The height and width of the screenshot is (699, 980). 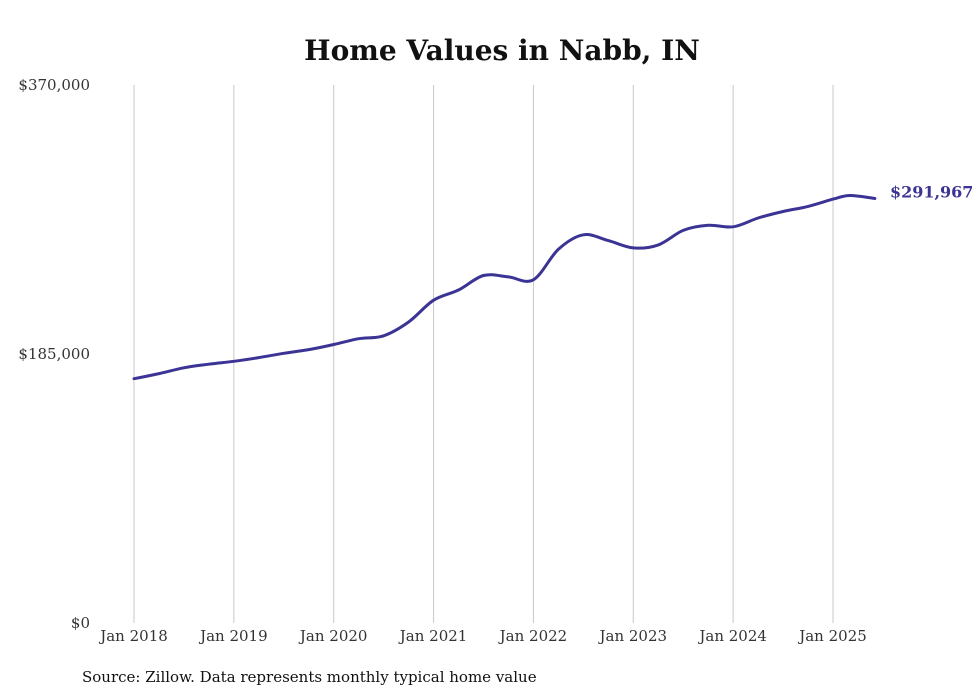 I want to click on x-tick-label: Jan 2020, so click(x=333, y=636).